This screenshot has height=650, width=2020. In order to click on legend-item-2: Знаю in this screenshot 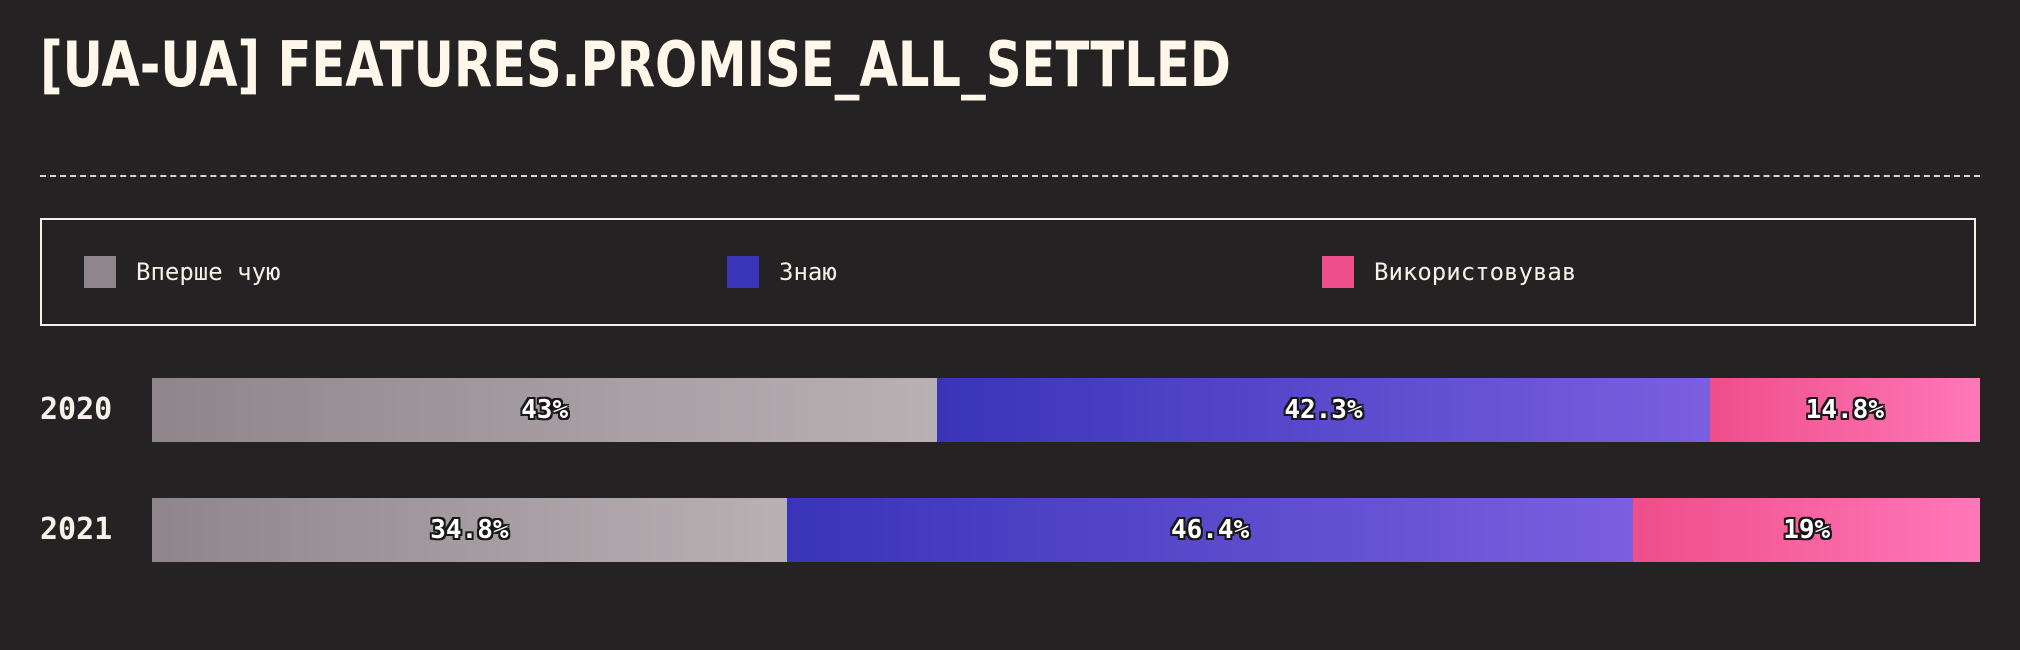, I will do `click(782, 272)`.